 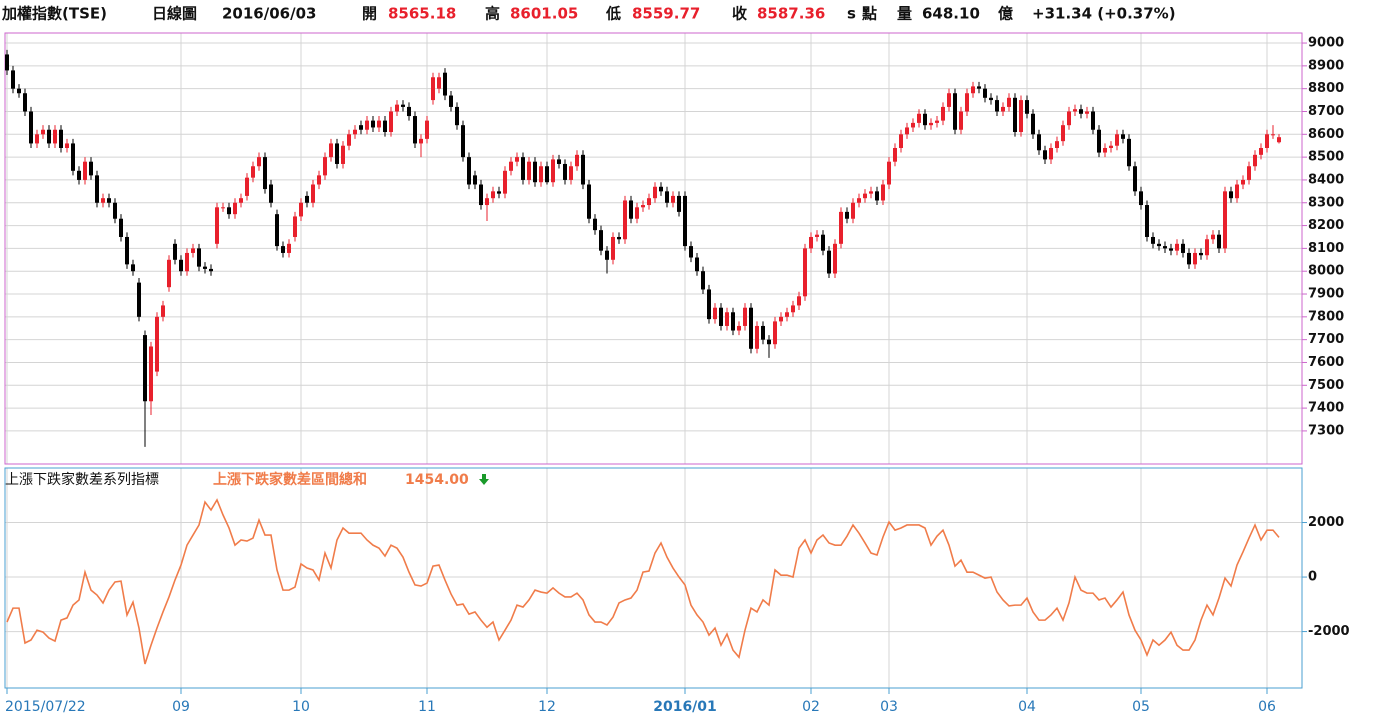 I want to click on y-tick-label: 7900, so click(x=1326, y=294).